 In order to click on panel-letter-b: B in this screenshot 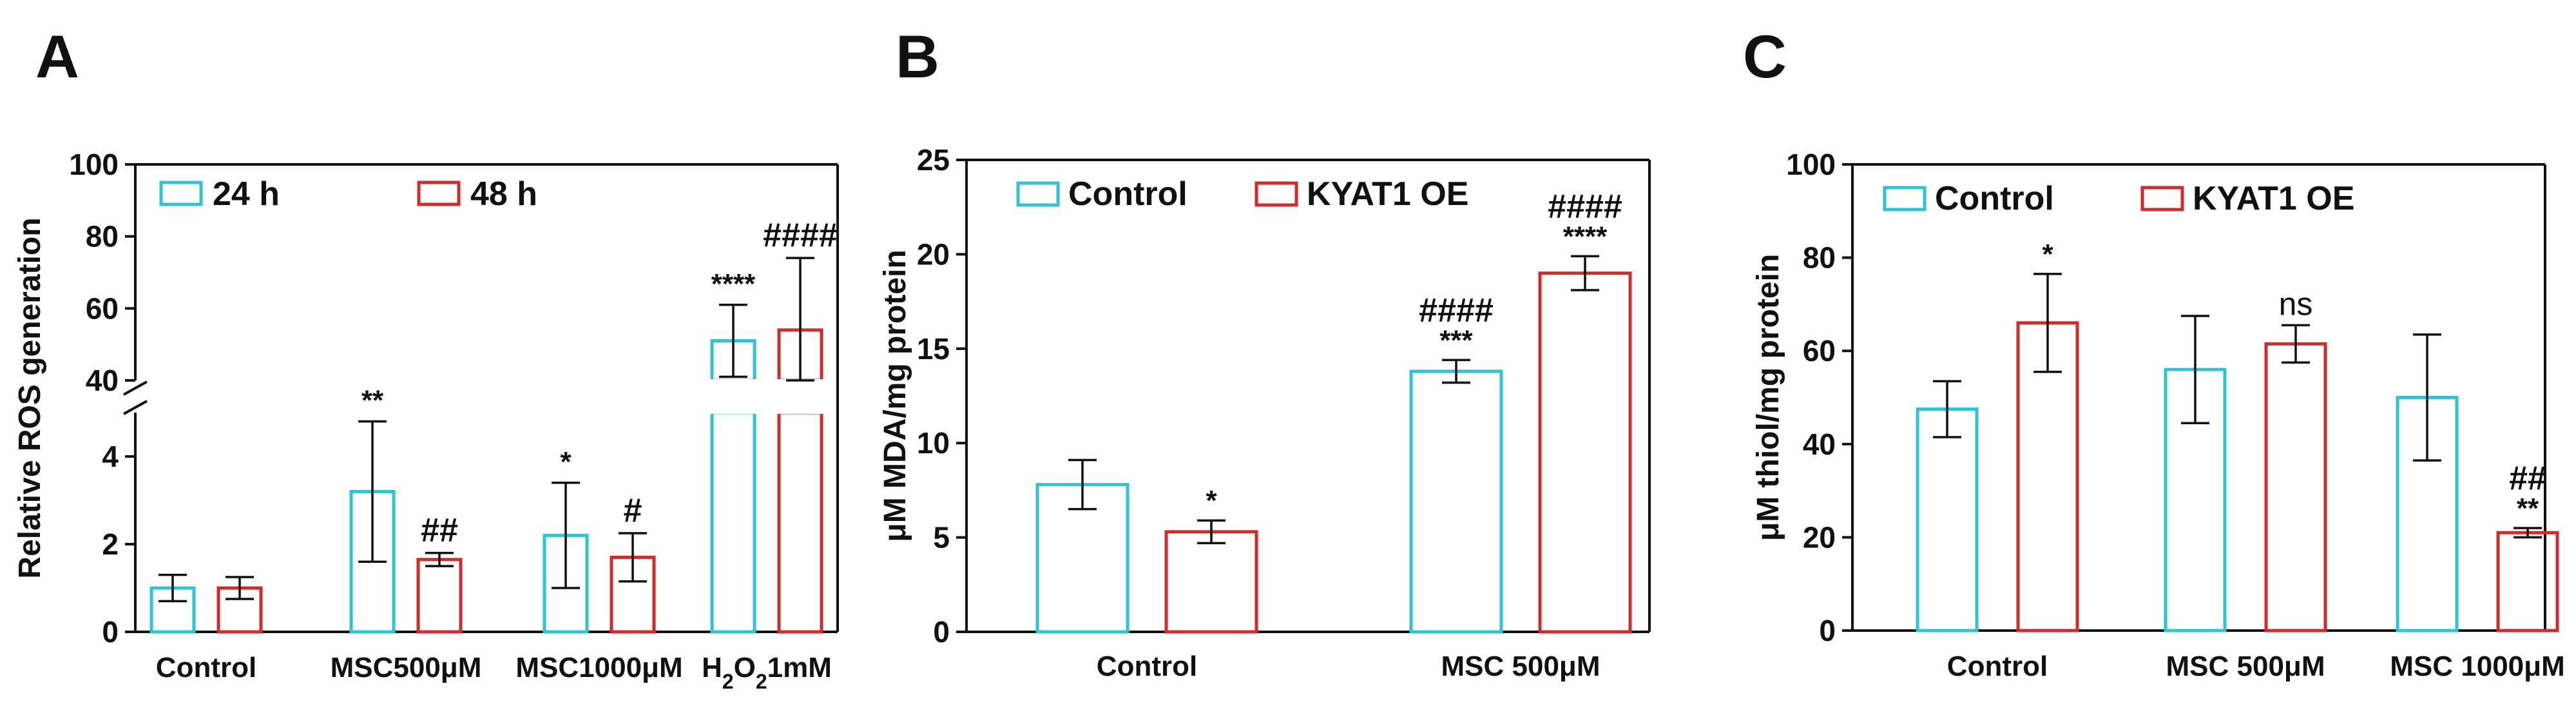, I will do `click(918, 57)`.